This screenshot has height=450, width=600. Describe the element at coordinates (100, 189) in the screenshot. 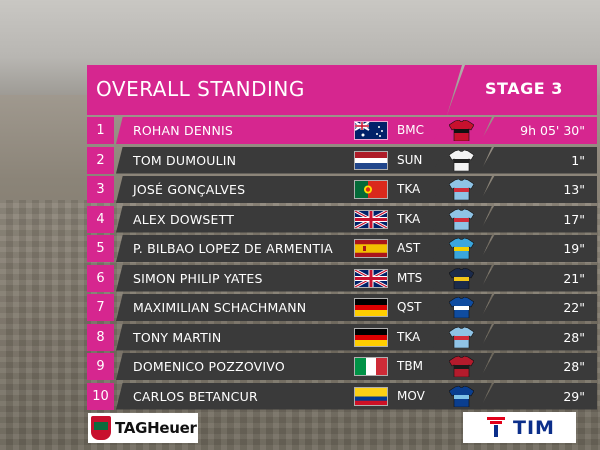

I see `position-number: 3` at that location.